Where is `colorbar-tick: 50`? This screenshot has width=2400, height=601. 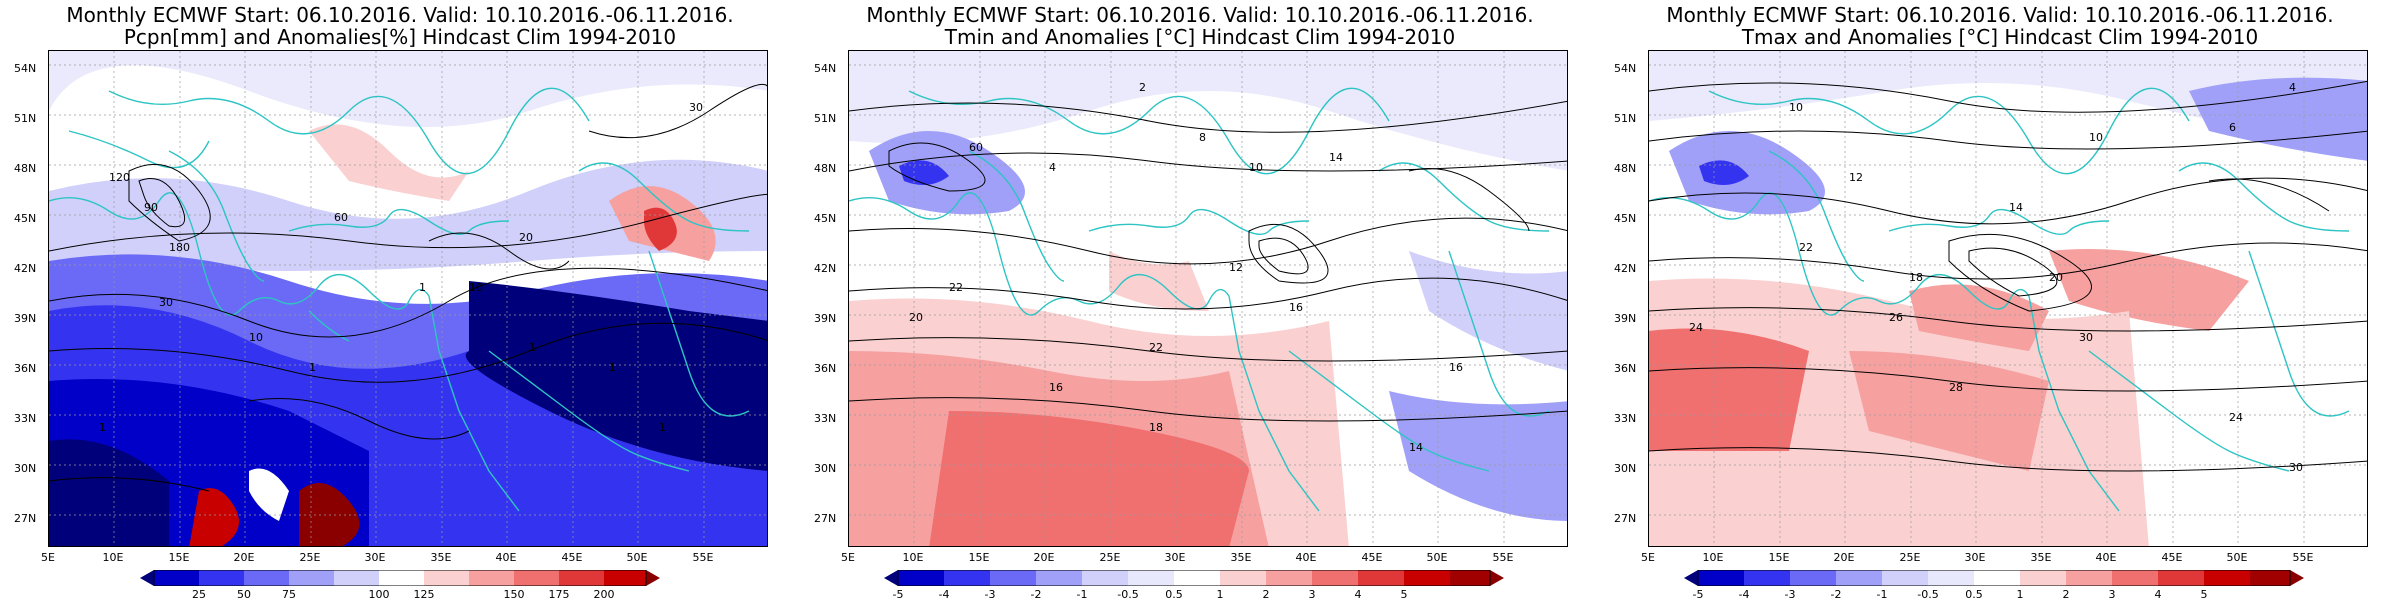
colorbar-tick: 50 is located at coordinates (244, 594).